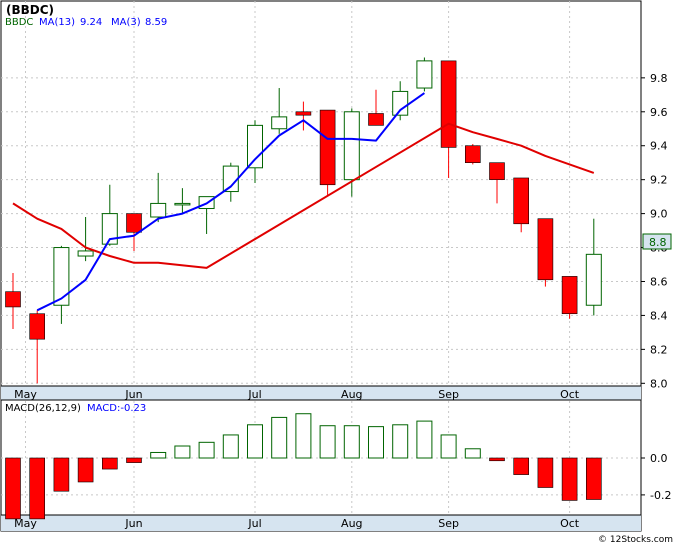 The image size is (680, 546). I want to click on price-x-tick-label: Oct, so click(570, 394).